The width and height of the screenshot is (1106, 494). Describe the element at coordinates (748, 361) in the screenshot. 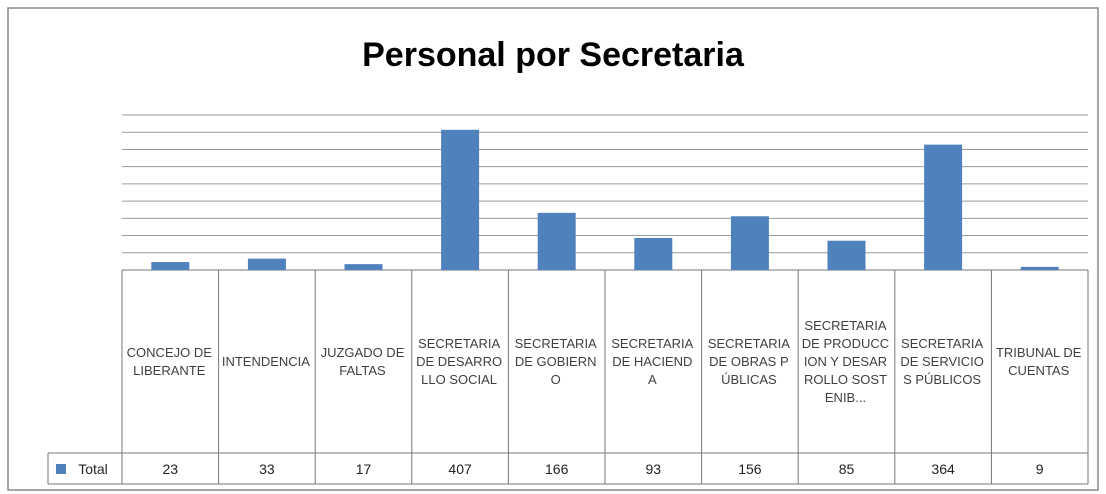

I see `x-tick-label: SECRETARIA DE OBRAS PÚBLICAS` at that location.